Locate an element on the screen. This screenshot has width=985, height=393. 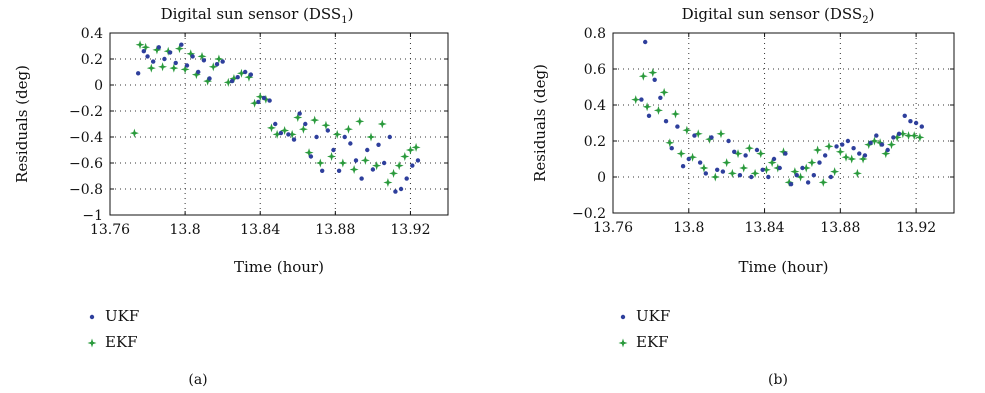
series-ukf is located at coordinates (781, 113).